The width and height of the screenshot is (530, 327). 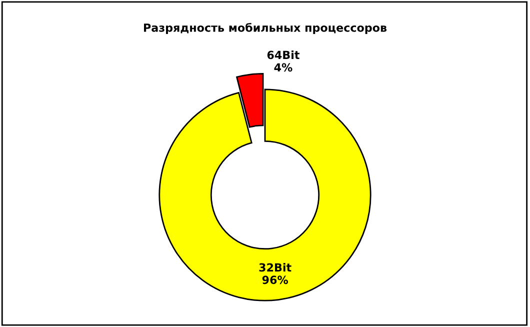 What do you see at coordinates (275, 267) in the screenshot?
I see `slice-label: 32Bit` at bounding box center [275, 267].